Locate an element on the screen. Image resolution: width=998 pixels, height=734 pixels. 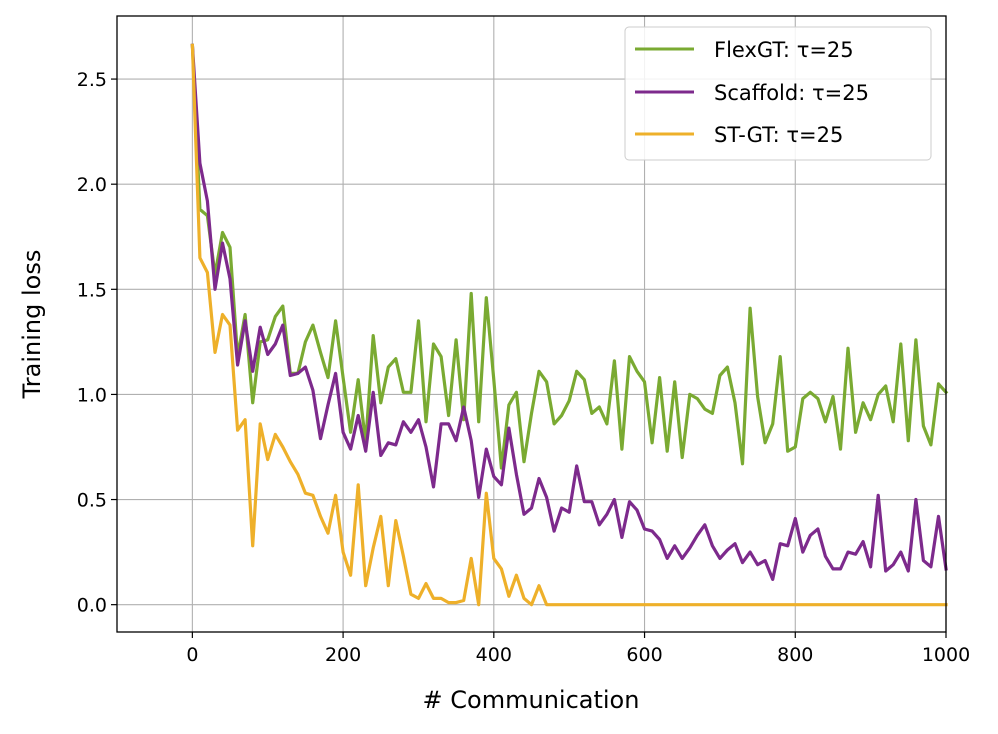
y-tick-label: 2.0 is located at coordinates (92, 185).